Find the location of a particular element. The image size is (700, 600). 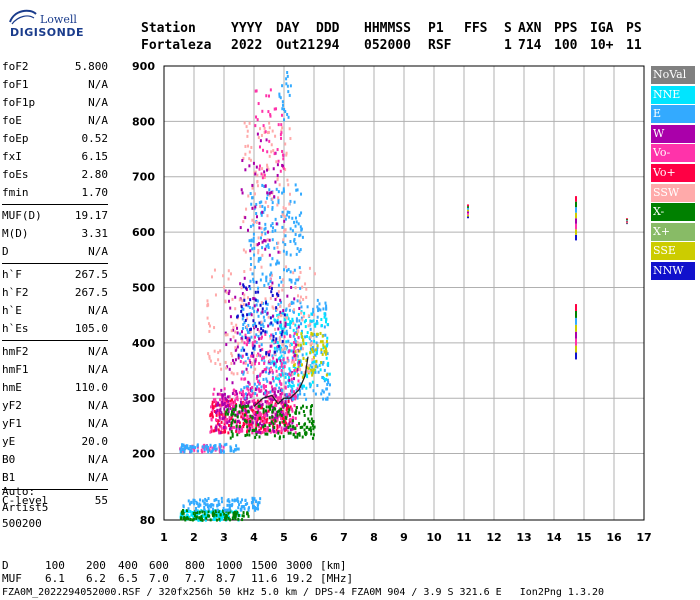

header-row1-cell-8: AXN is located at coordinates (530, 28).